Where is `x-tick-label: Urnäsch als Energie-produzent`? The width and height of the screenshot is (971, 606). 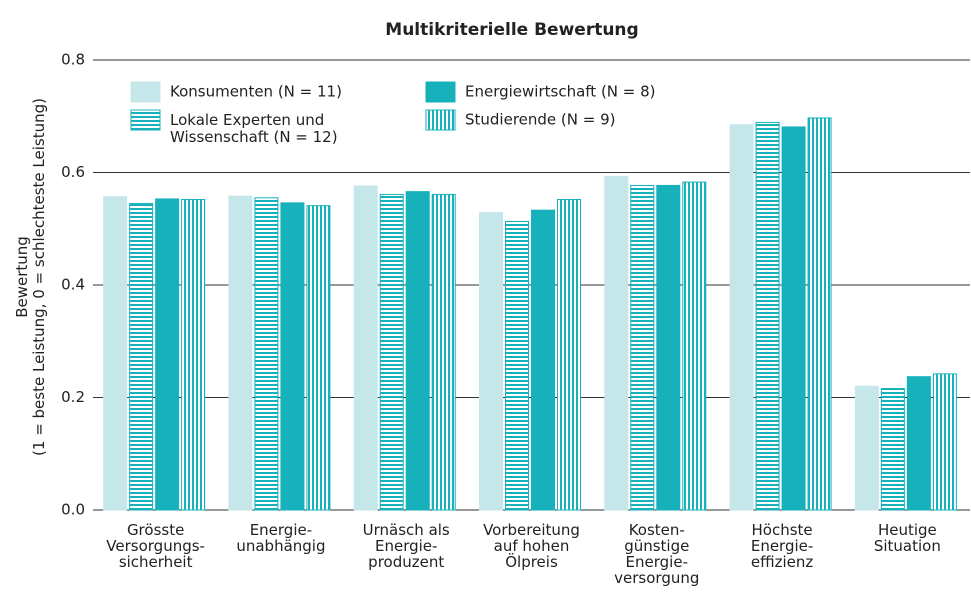 x-tick-label: Urnäsch als Energie-produzent is located at coordinates (406, 546).